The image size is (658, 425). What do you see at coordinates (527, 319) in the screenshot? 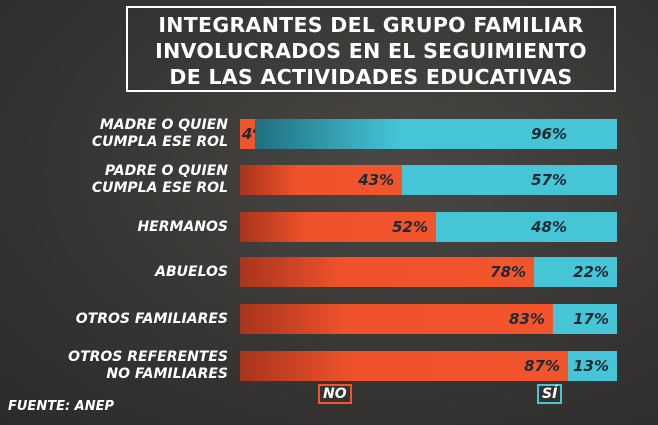
I see `data-label-no: 83%` at bounding box center [527, 319].